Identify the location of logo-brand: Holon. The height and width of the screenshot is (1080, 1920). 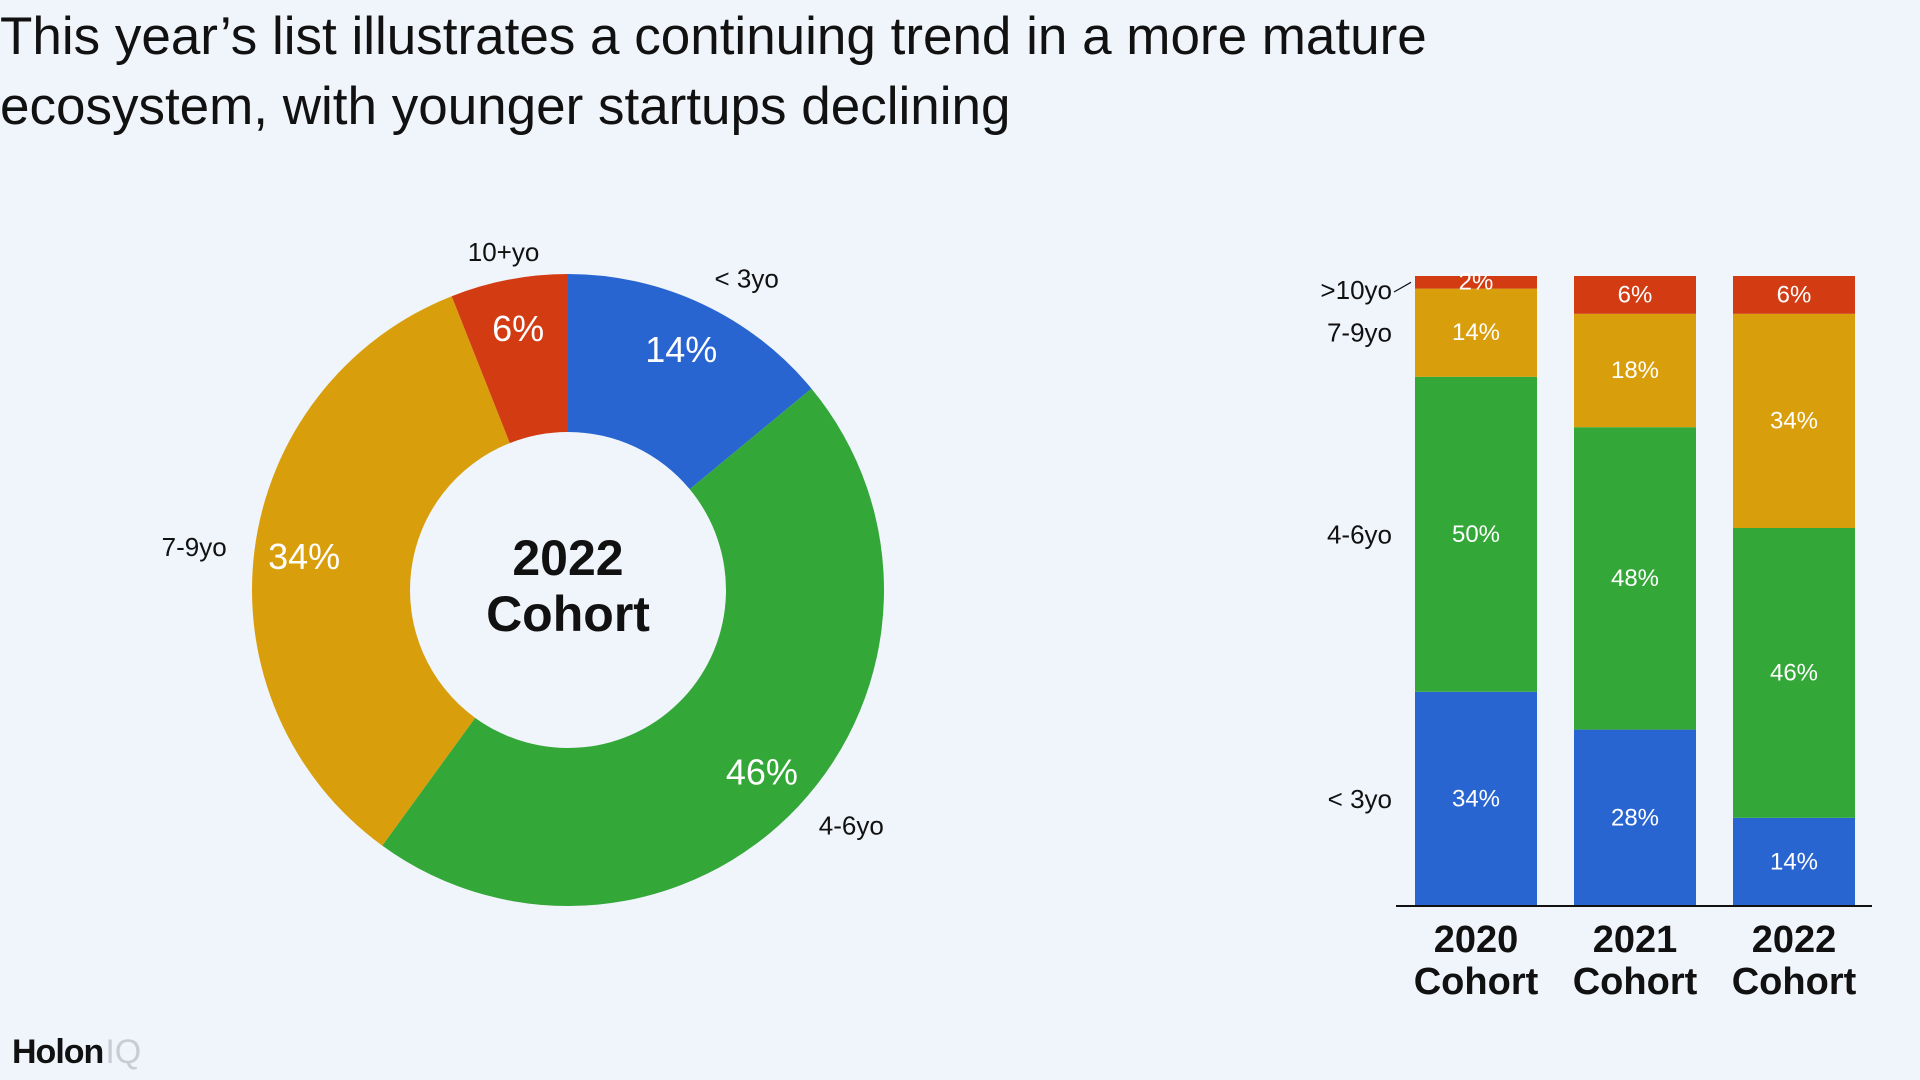
(58, 1052).